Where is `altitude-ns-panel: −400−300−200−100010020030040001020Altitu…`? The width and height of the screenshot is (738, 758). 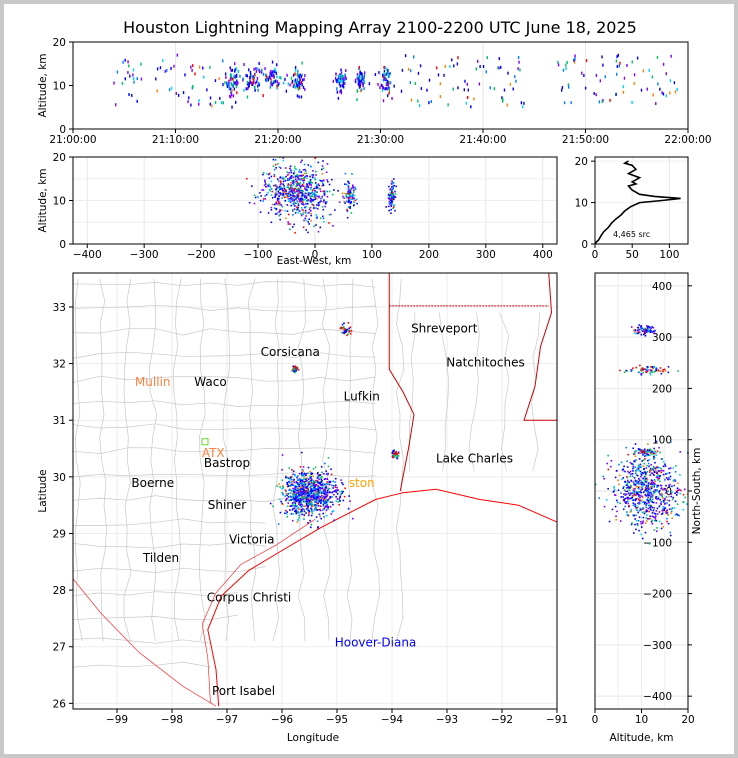 altitude-ns-panel: −400−300−200−100010020030040001020Altitu… is located at coordinates (647, 508).